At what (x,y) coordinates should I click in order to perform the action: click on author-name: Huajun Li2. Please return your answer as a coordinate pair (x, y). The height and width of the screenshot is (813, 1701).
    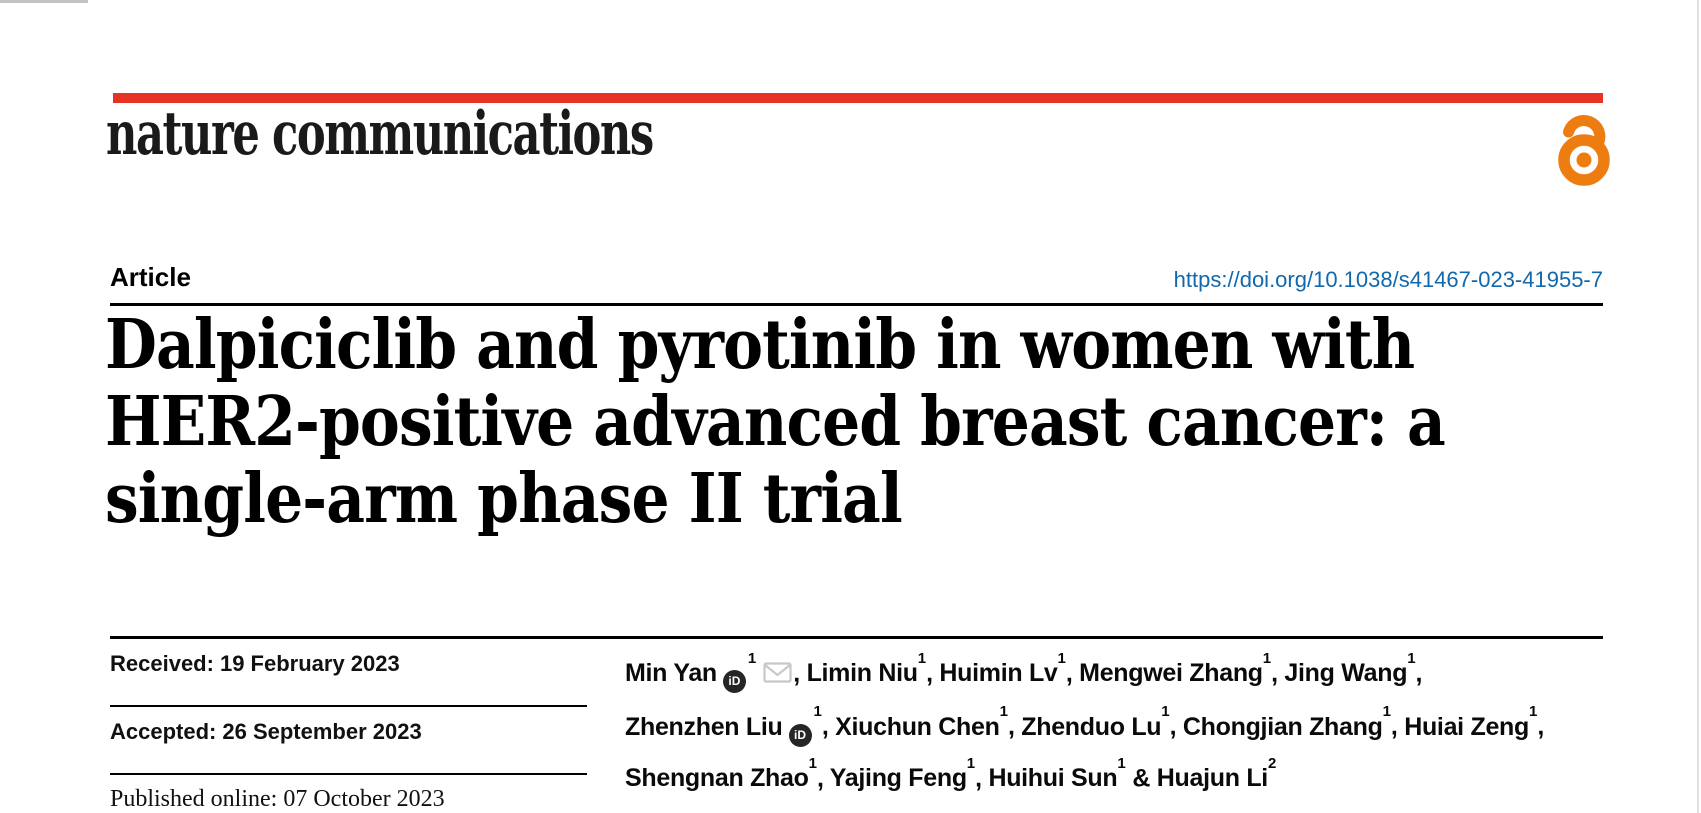
    Looking at the image, I should click on (1216, 773).